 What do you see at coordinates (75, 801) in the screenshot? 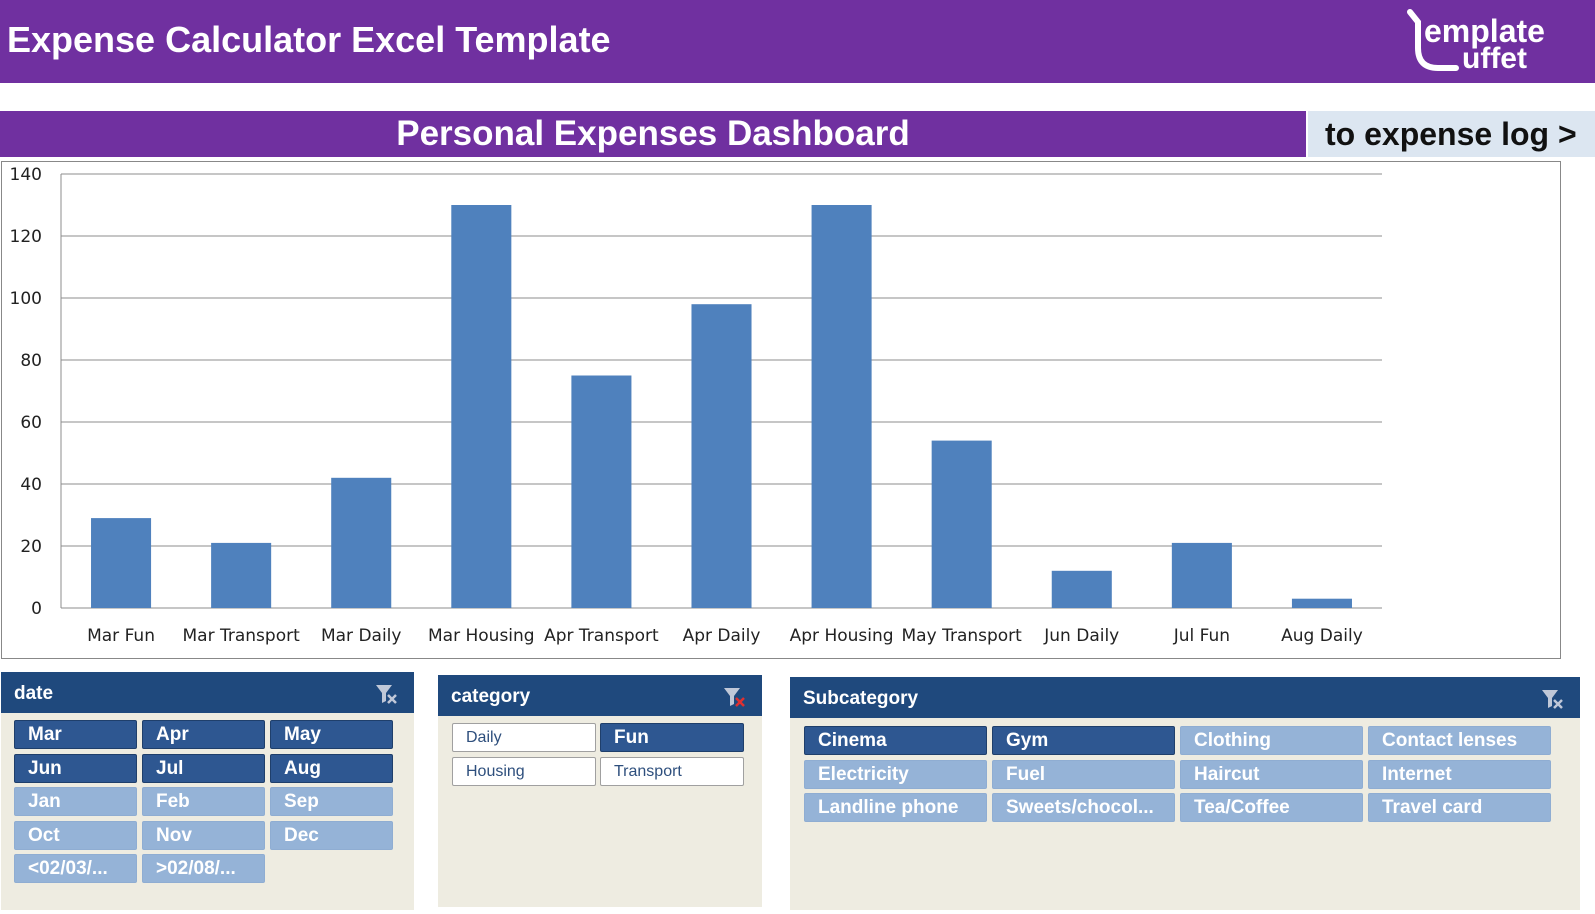
I see `date-slicer-item: Jan` at bounding box center [75, 801].